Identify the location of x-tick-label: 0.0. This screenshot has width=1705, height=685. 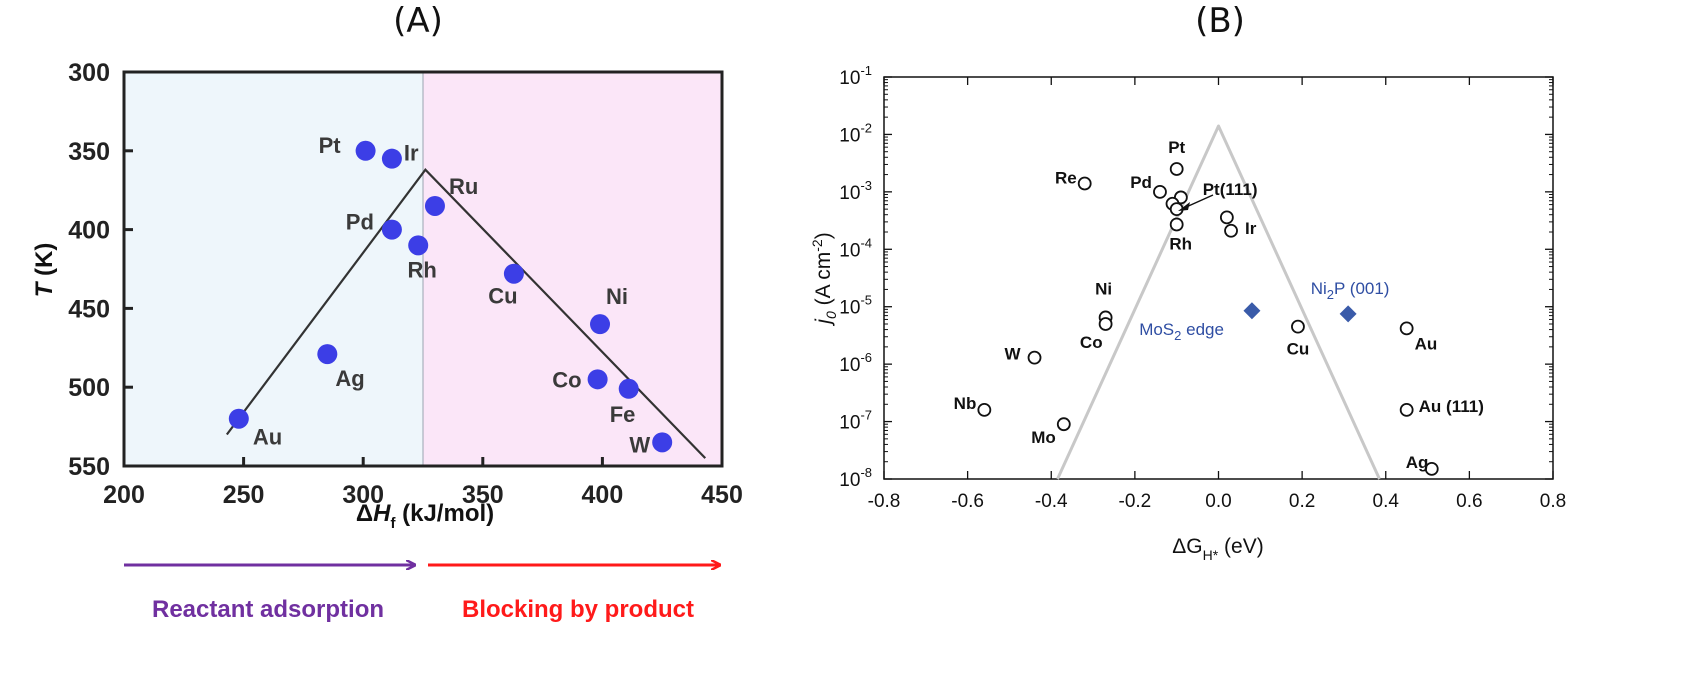
(1218, 501).